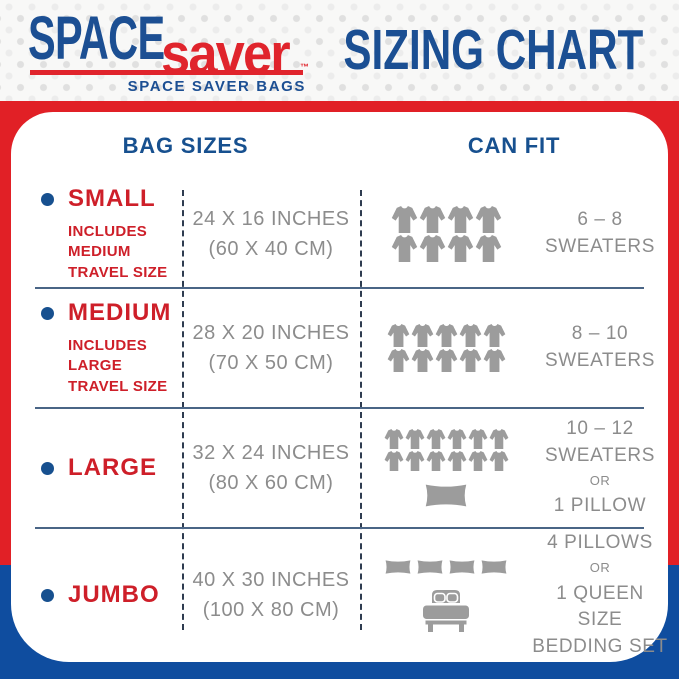  I want to click on dashed-separator-right, so click(361, 410).